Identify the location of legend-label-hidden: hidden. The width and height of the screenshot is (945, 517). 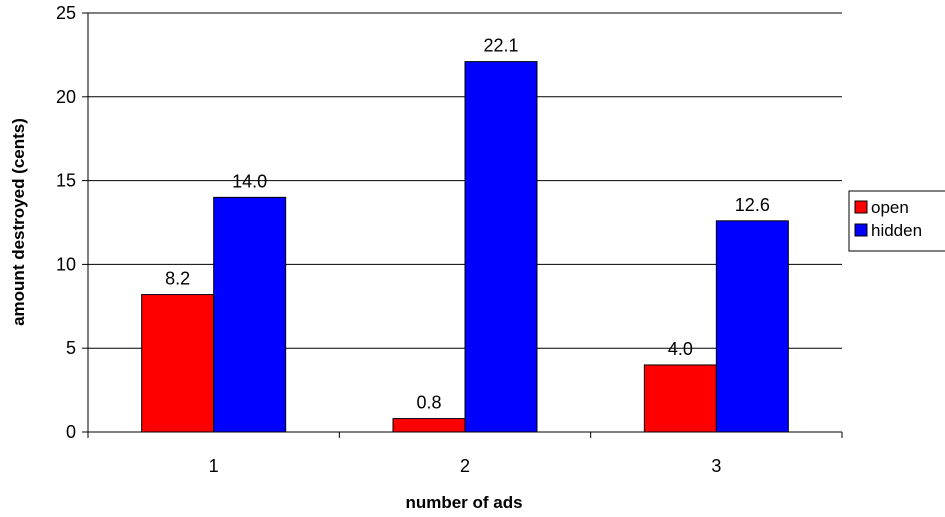
(896, 230).